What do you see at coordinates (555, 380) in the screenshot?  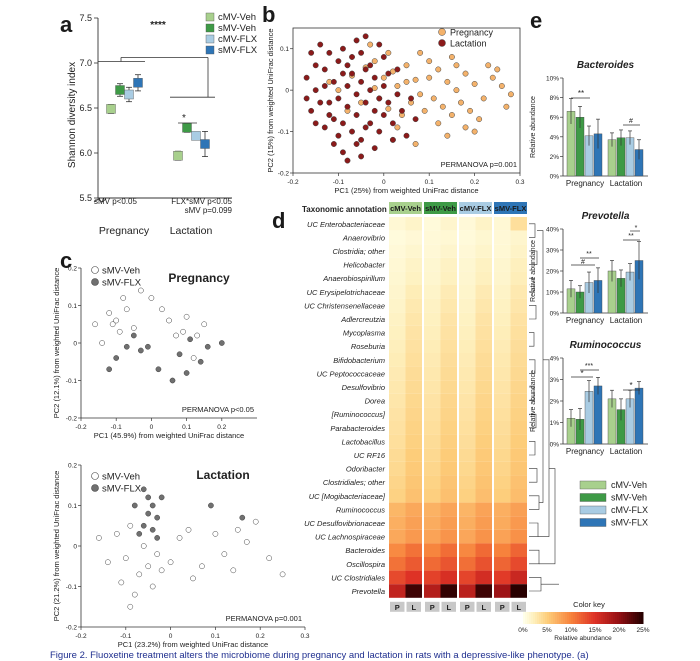 I see `y-tick-label: 3%` at bounding box center [555, 380].